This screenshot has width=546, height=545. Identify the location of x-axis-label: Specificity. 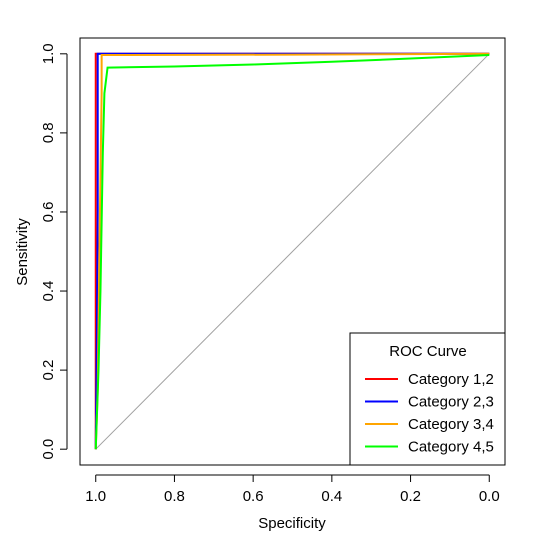
(292, 523).